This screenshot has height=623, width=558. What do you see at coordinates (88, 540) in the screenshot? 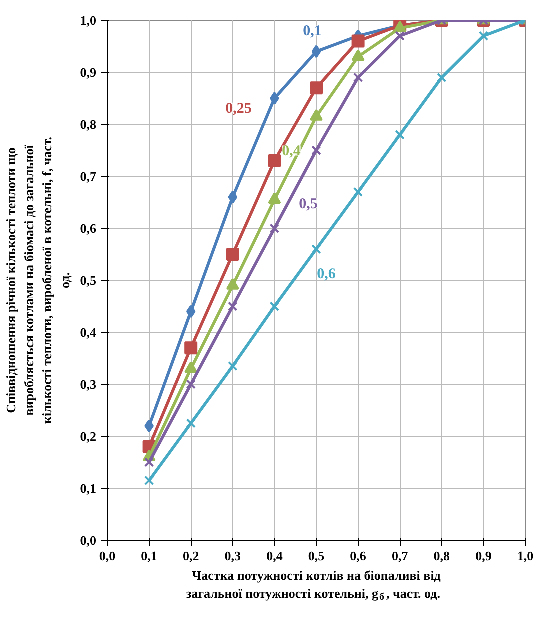
I see `y-tick-label: 0,0` at bounding box center [88, 540].